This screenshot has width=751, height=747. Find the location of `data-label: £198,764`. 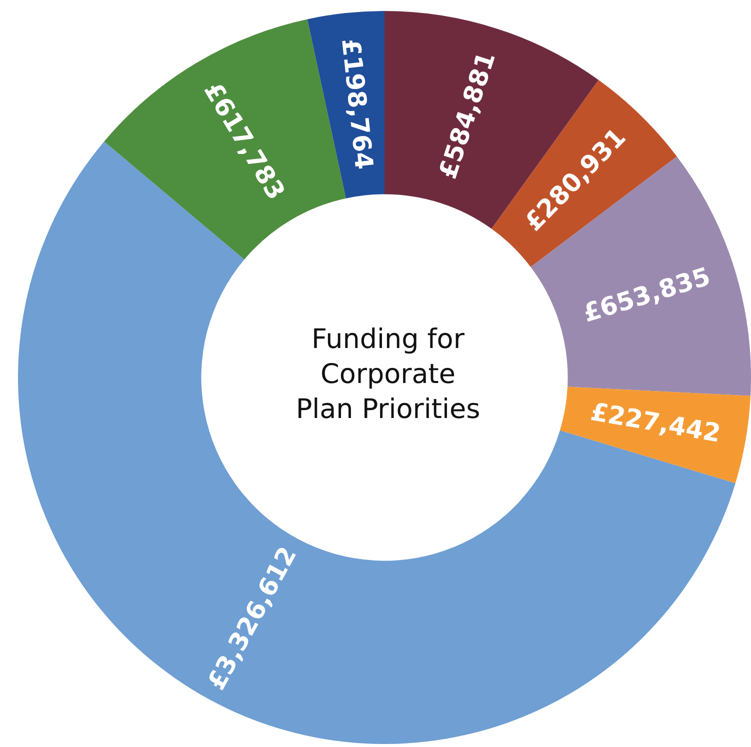

data-label: £198,764 is located at coordinates (357, 104).